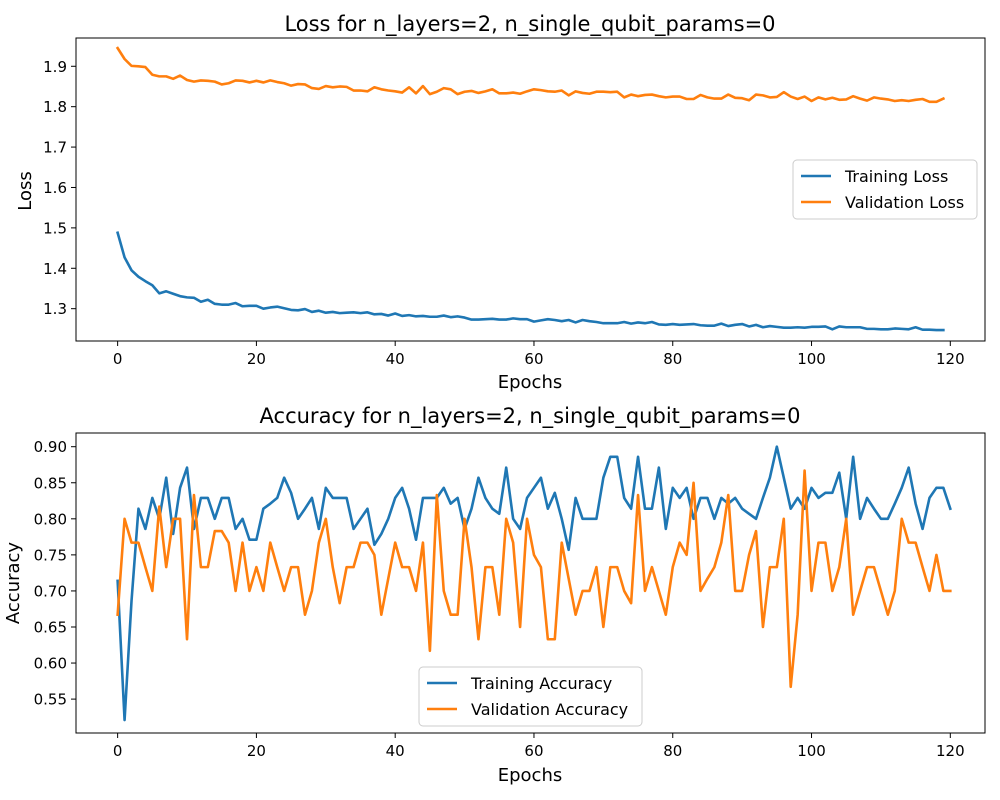 Image resolution: width=1000 pixels, height=800 pixels. I want to click on accuracy-legend: Training Accuracy Validation Accuracy, so click(530, 696).